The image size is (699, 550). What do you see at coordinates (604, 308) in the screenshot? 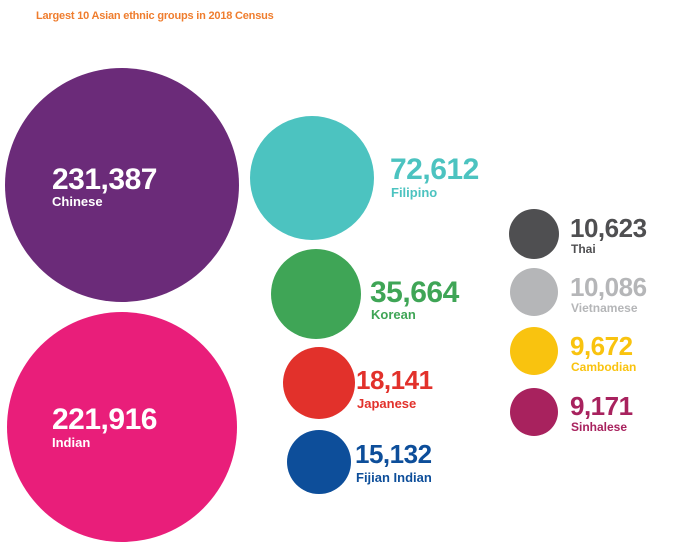
I see `category-label-vietnamese: Vietnamese` at bounding box center [604, 308].